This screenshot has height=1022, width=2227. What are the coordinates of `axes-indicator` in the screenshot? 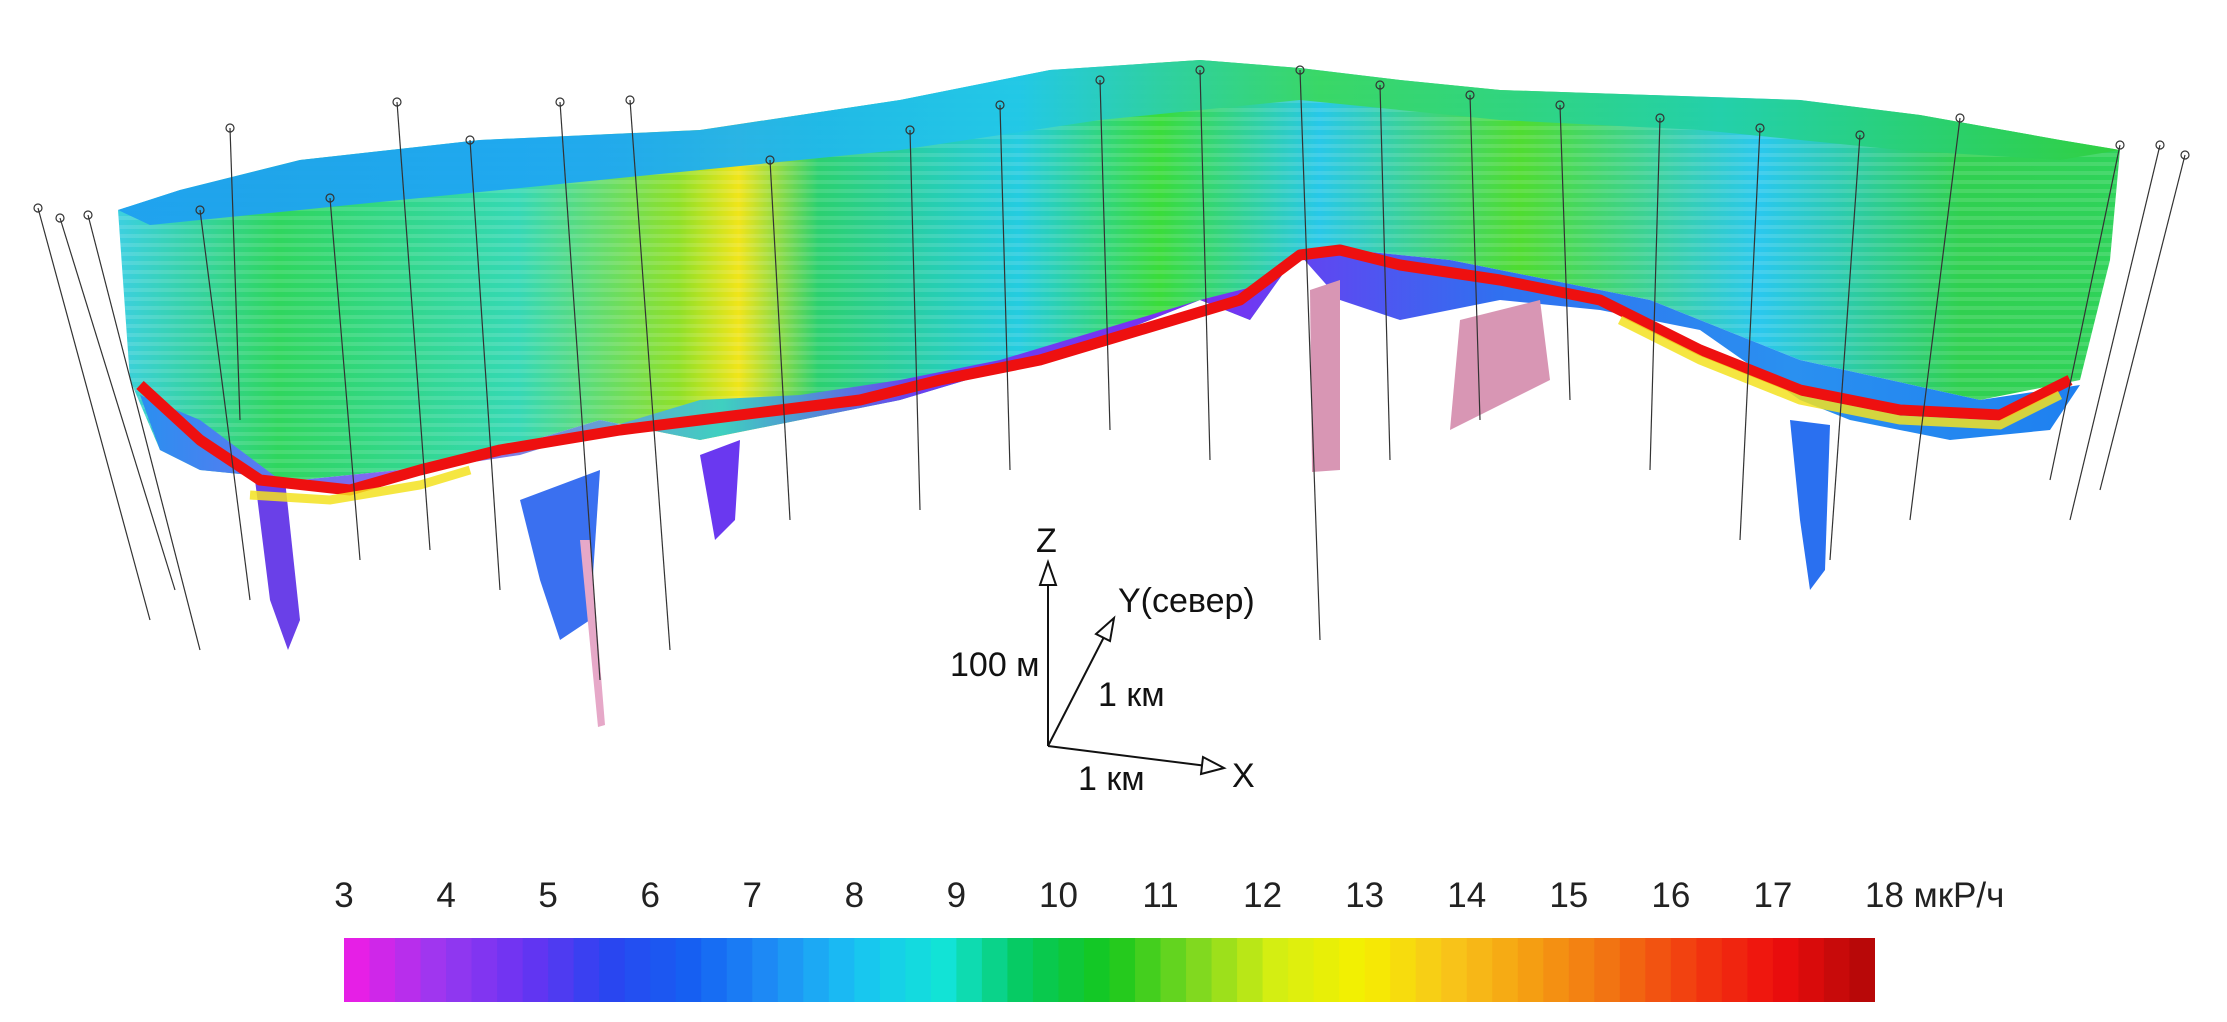 It's located at (1132, 667).